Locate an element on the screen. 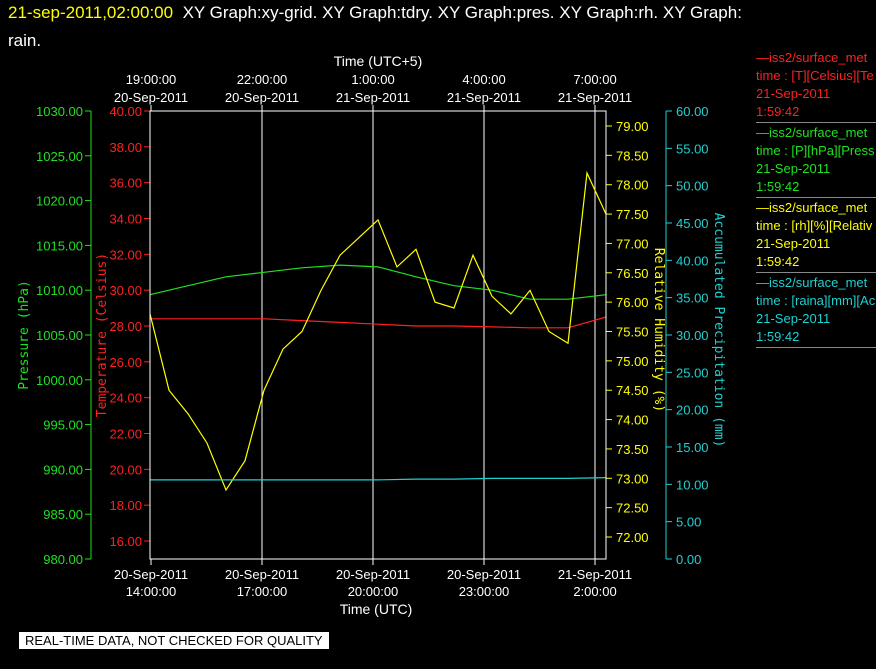  pressure-tick-label: 1005.00 is located at coordinates (59, 335).